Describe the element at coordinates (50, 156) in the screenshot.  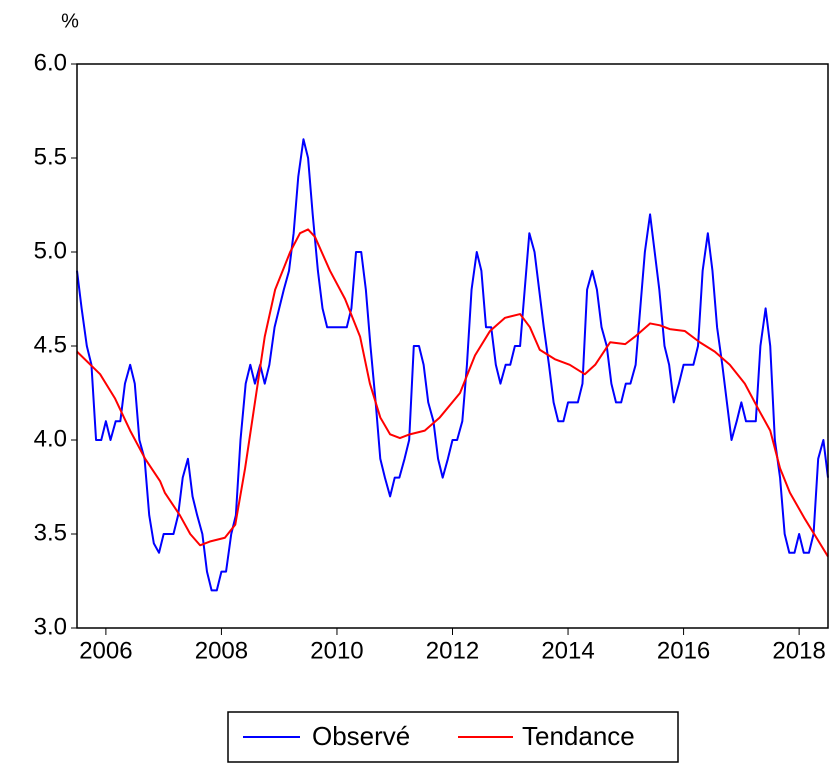
I see `y-tick-label: 5.5` at that location.